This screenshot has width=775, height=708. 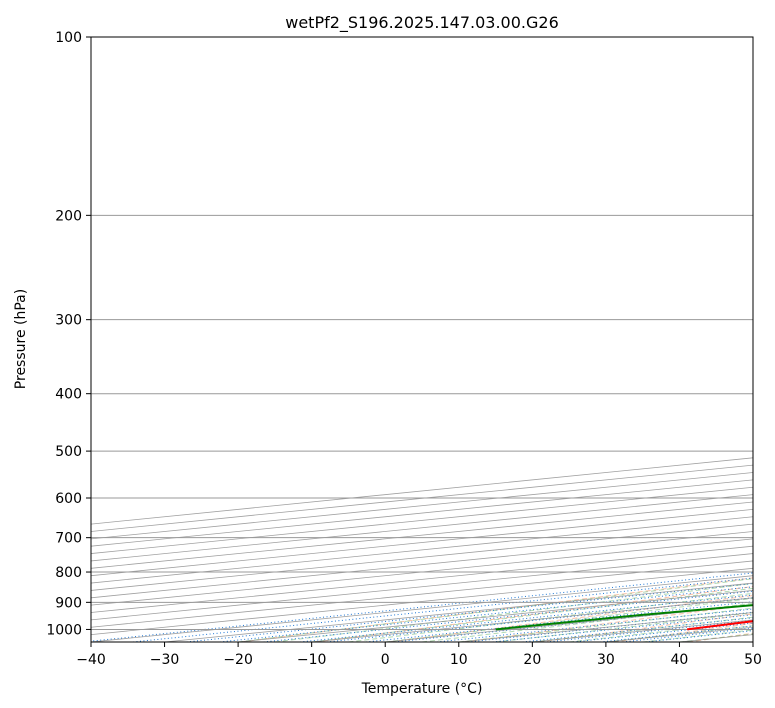 I want to click on x-tick-label: −40, so click(x=91, y=660).